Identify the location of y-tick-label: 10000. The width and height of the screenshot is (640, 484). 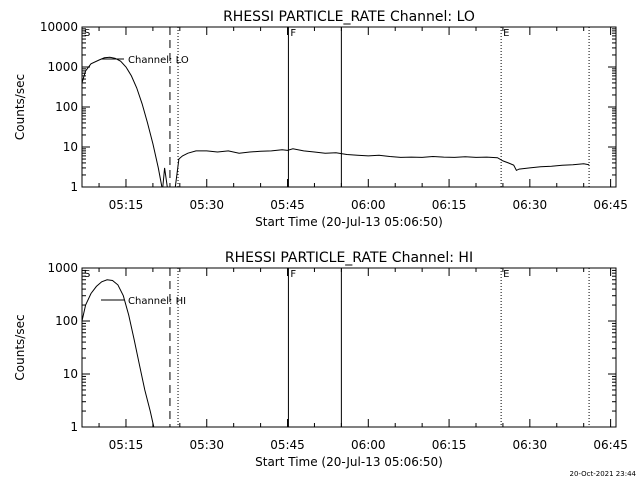
(59, 27).